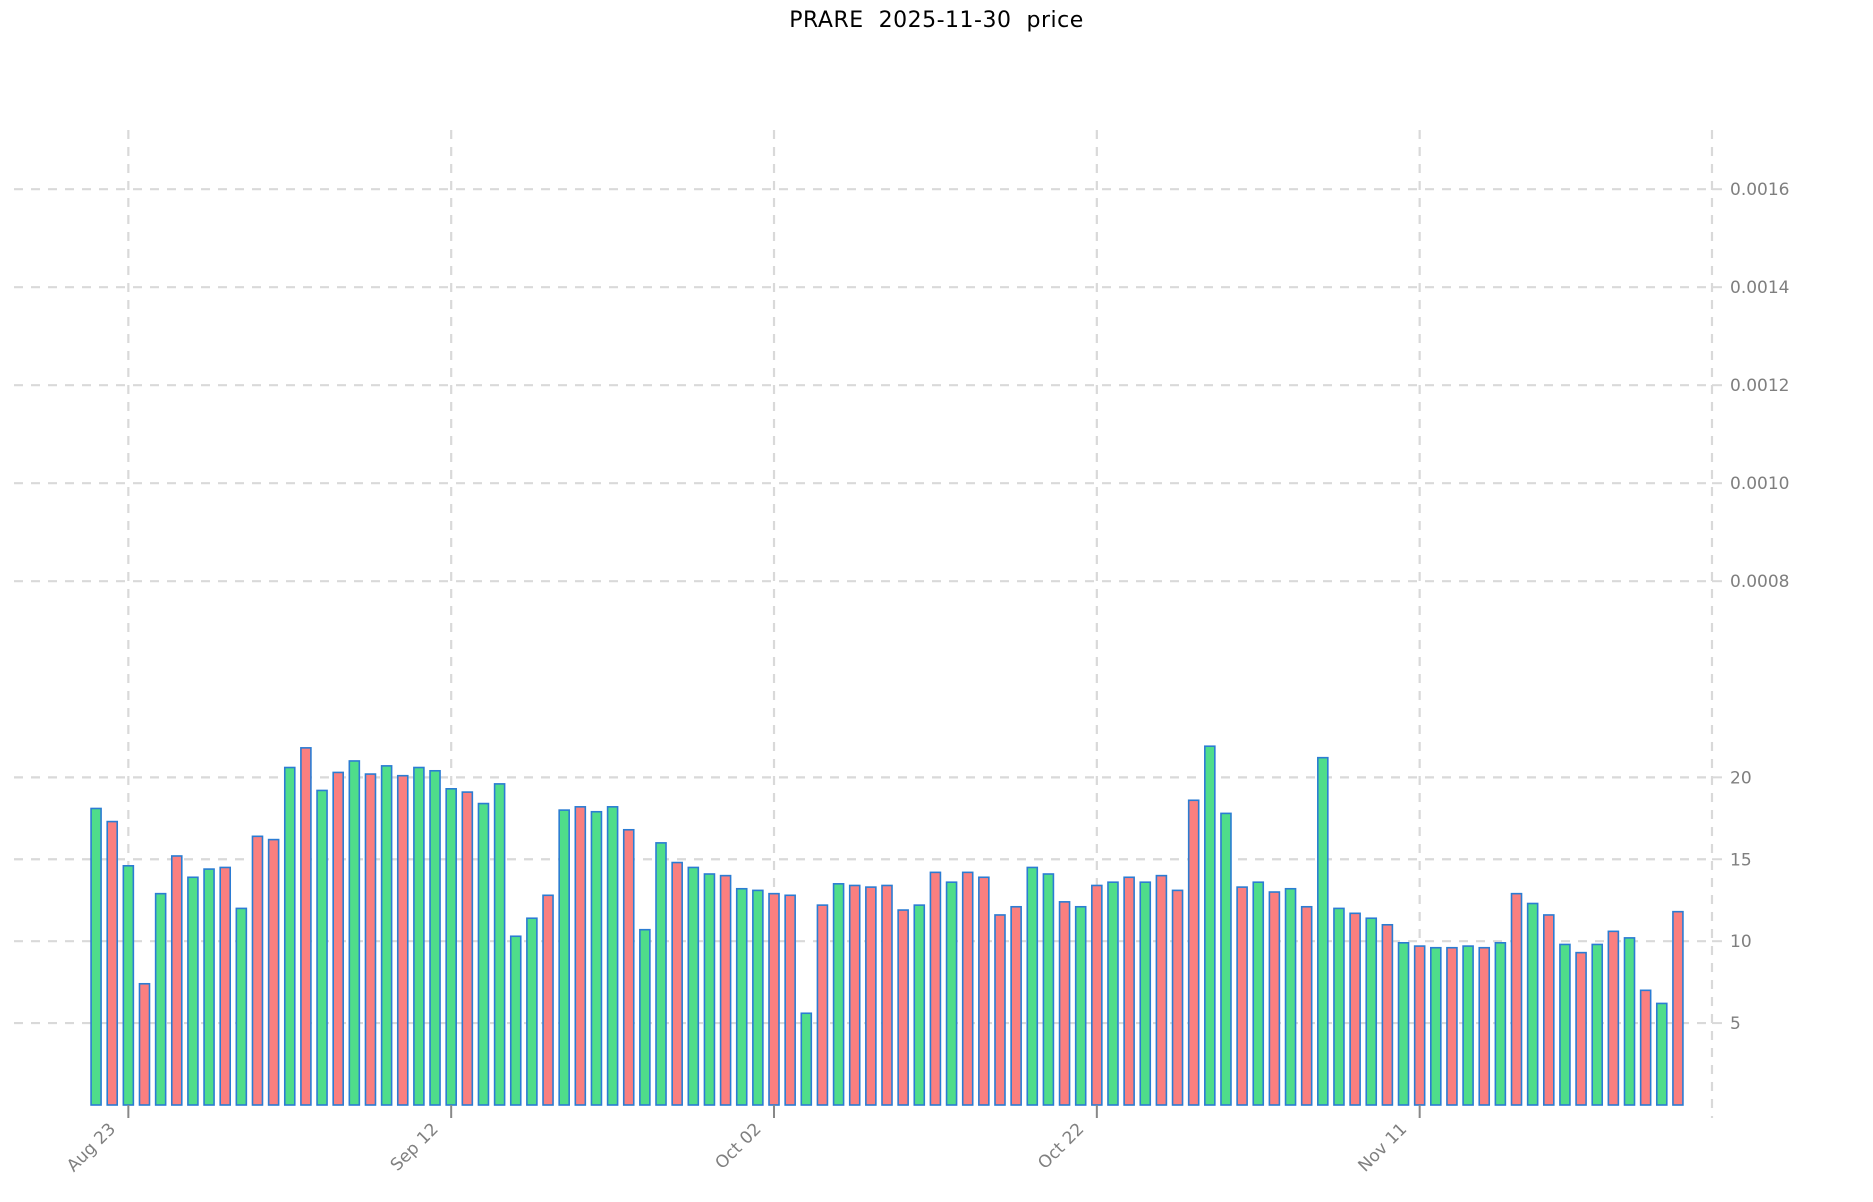  I want to click on volume-tick-label: 5, so click(1735, 1024).